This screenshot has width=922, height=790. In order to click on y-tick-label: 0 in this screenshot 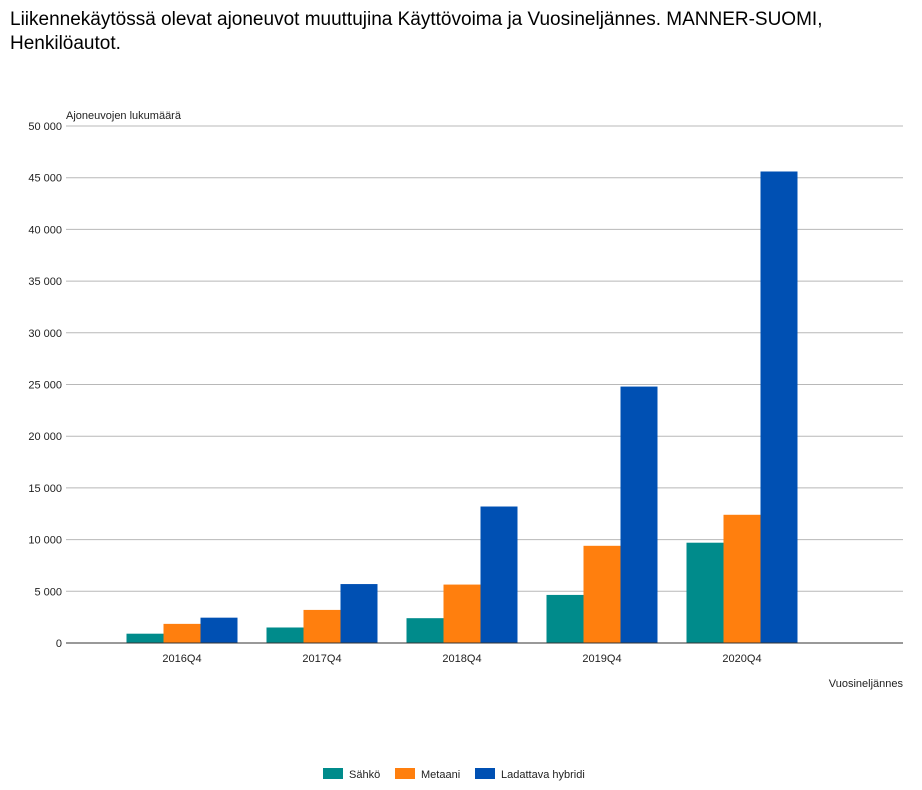, I will do `click(59, 644)`.